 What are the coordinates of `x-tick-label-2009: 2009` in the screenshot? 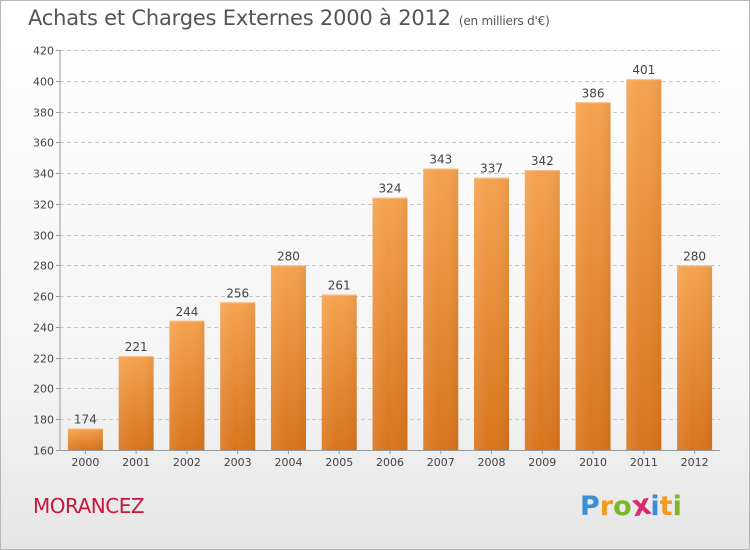 It's located at (542, 462).